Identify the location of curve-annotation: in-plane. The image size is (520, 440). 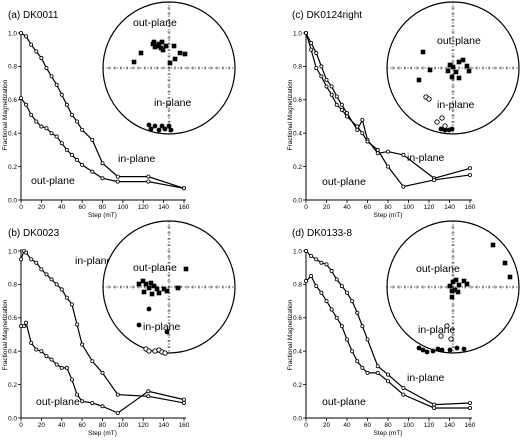
(94, 261).